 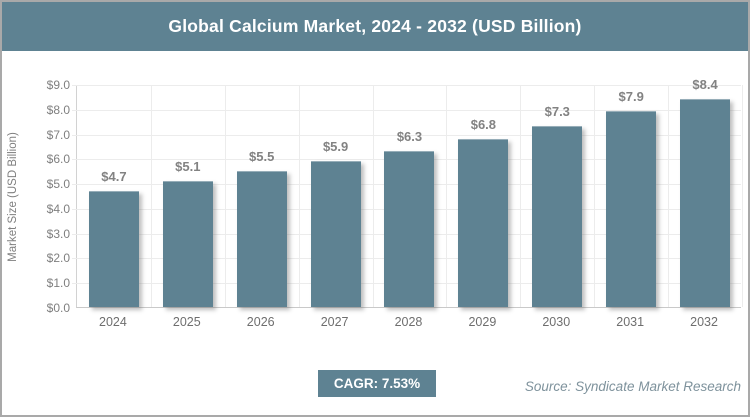 I want to click on bar-value-label: $6.3, so click(x=409, y=136).